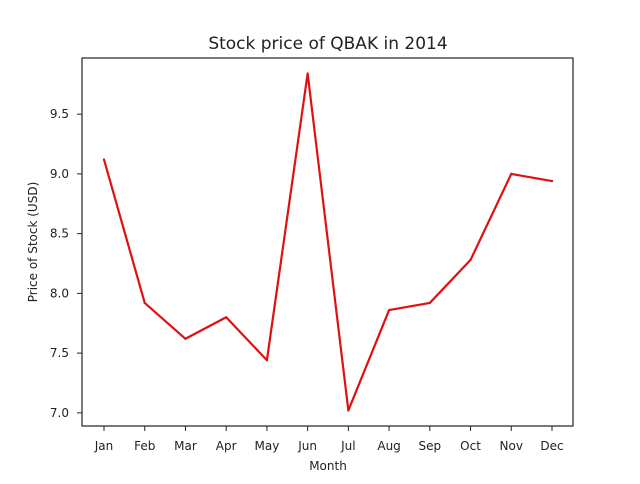 The height and width of the screenshot is (484, 640). I want to click on x-tick-label: Dec, so click(551, 446).